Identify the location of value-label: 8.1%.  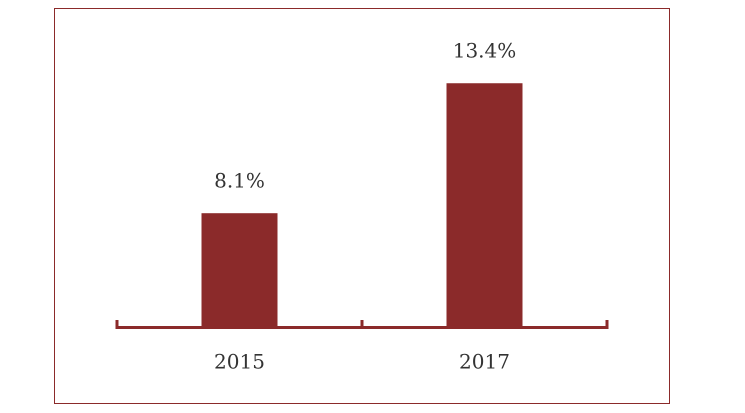
(239, 181).